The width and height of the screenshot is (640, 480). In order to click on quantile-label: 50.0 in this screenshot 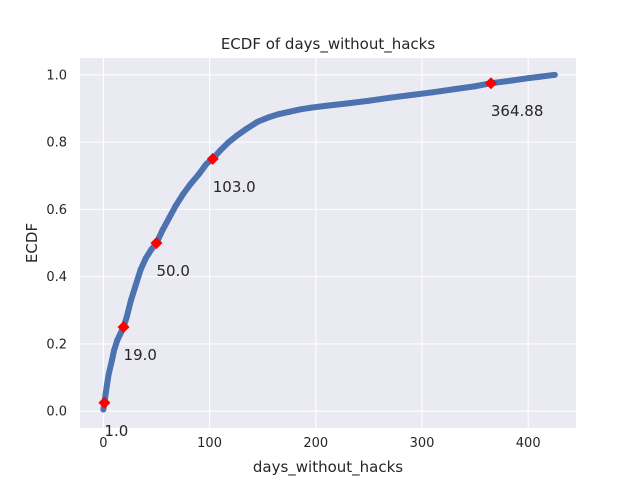, I will do `click(172, 271)`.